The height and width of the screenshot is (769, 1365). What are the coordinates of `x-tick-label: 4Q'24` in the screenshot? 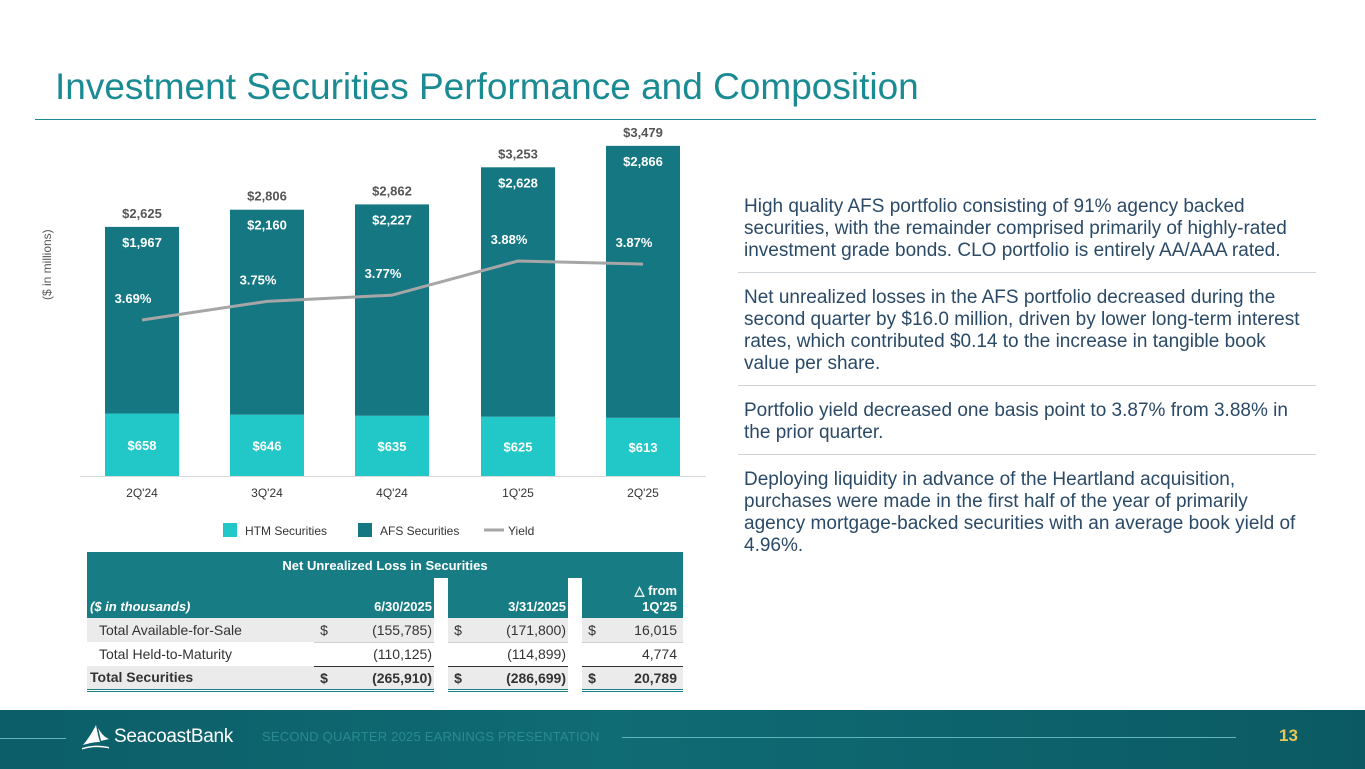 It's located at (392, 493).